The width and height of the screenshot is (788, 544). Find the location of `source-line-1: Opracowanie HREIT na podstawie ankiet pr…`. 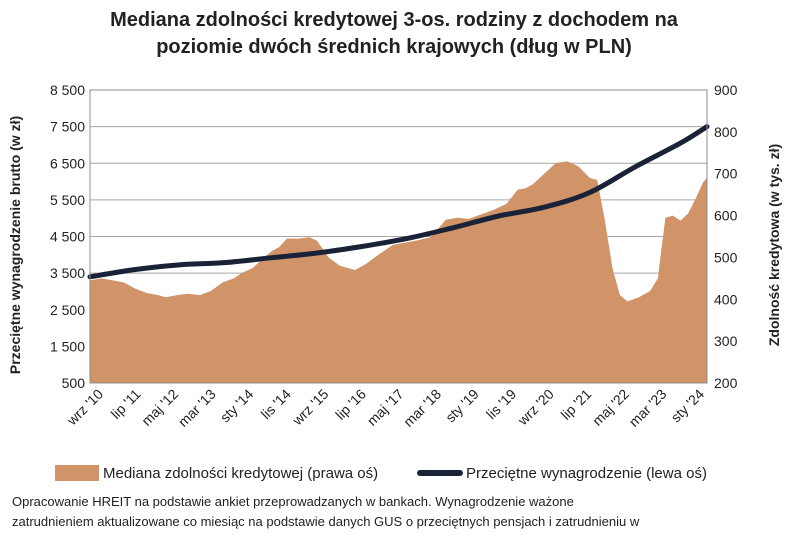

source-line-1: Opracowanie HREIT na podstawie ankiet pr… is located at coordinates (293, 501).